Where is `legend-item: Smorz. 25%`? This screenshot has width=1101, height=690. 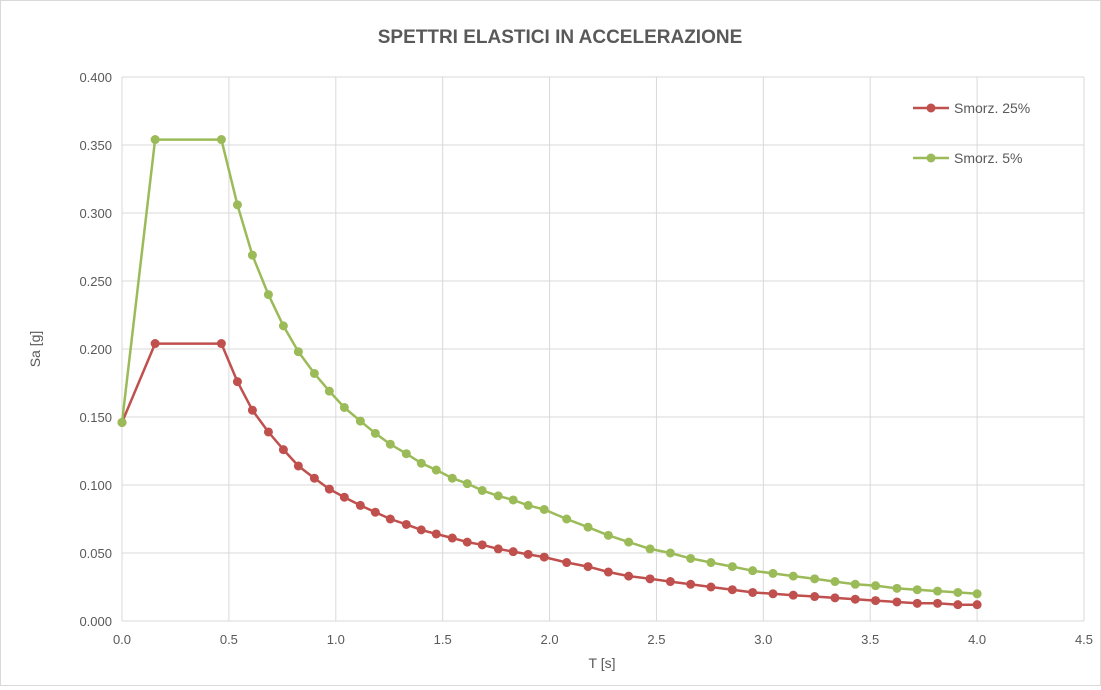 legend-item: Smorz. 25% is located at coordinates (971, 108).